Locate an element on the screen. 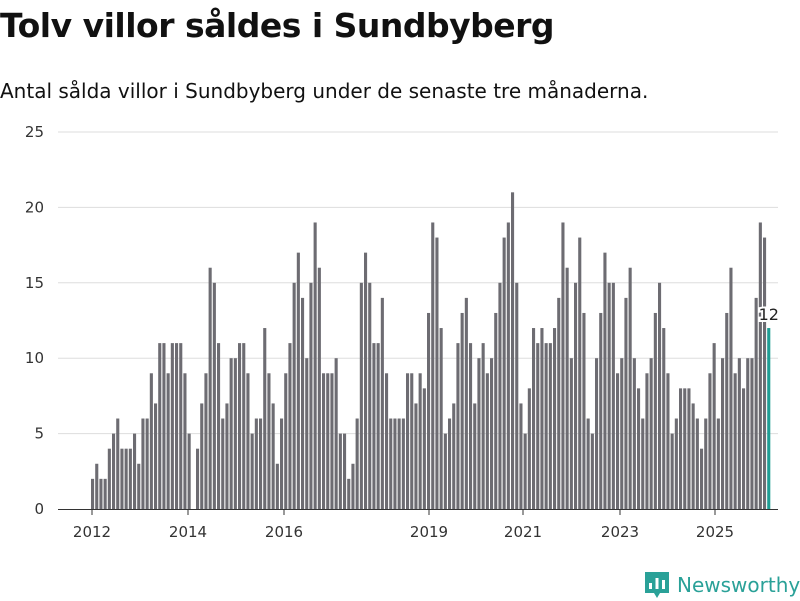  brand-name: Newsworthy is located at coordinates (738, 585).